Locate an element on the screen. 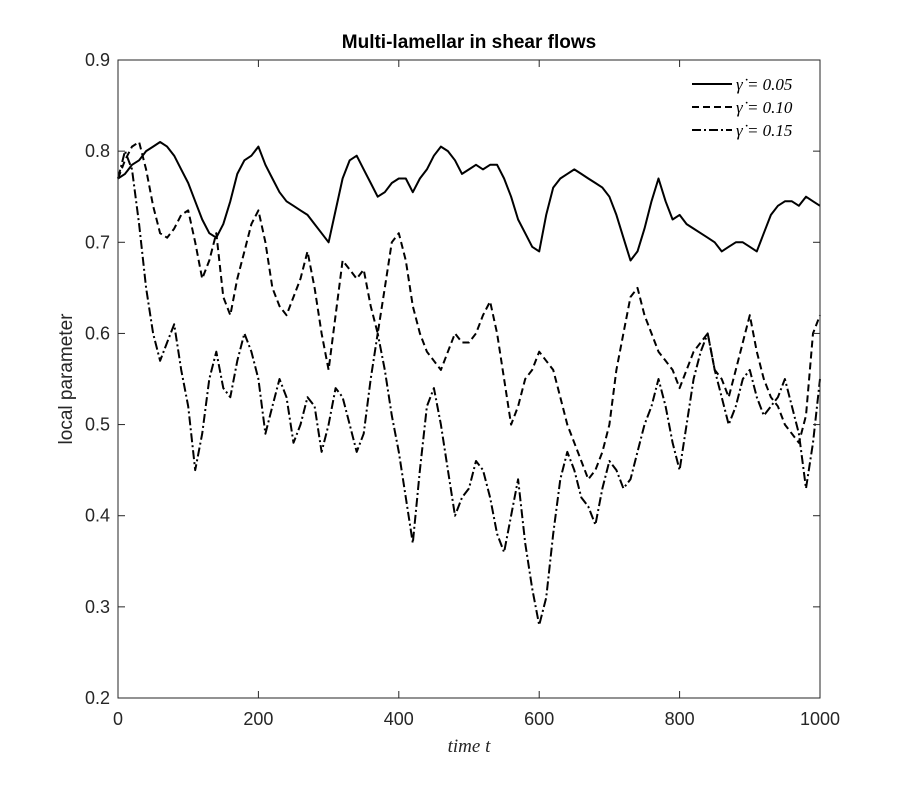 This screenshot has width=906, height=785. x-tick-label: 1000 is located at coordinates (820, 719).